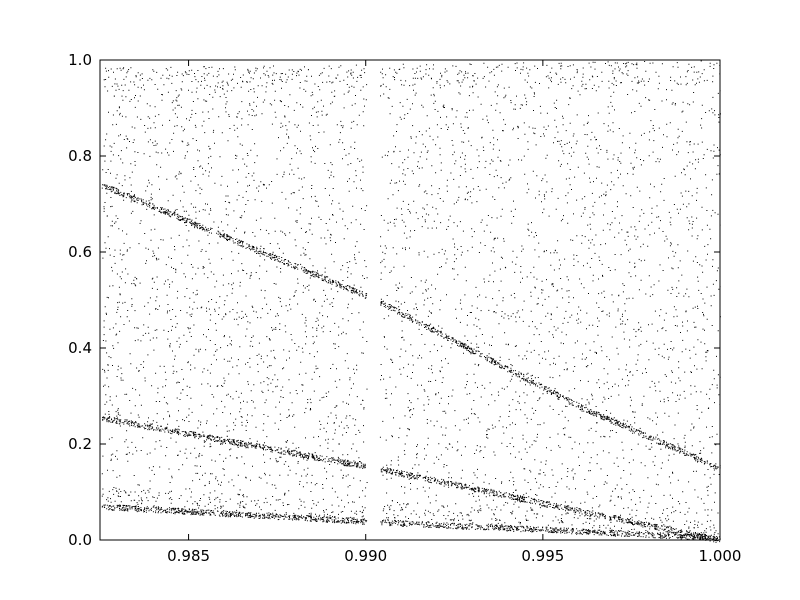 This screenshot has width=800, height=600. What do you see at coordinates (80, 540) in the screenshot?
I see `y-tick-label: 0.0` at bounding box center [80, 540].